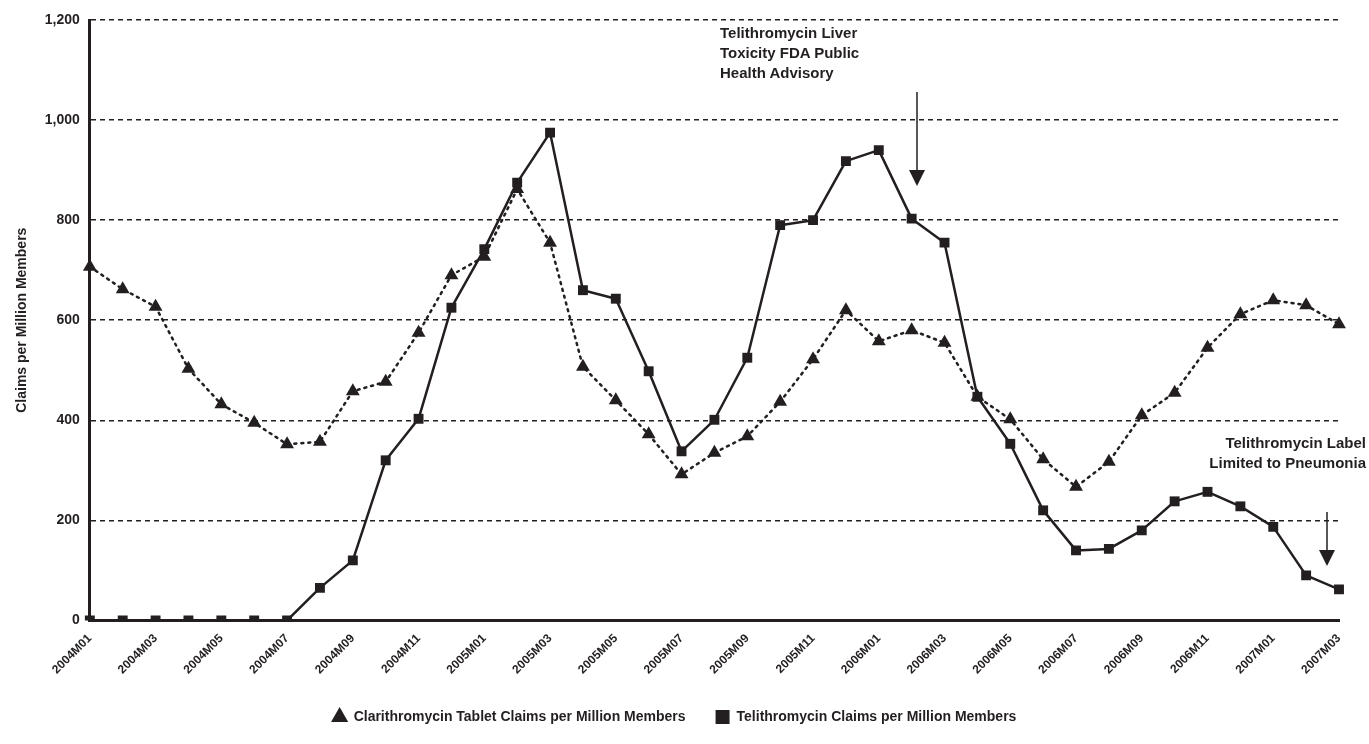  Describe the element at coordinates (68, 519) in the screenshot. I see `y-tick-label: 200` at that location.